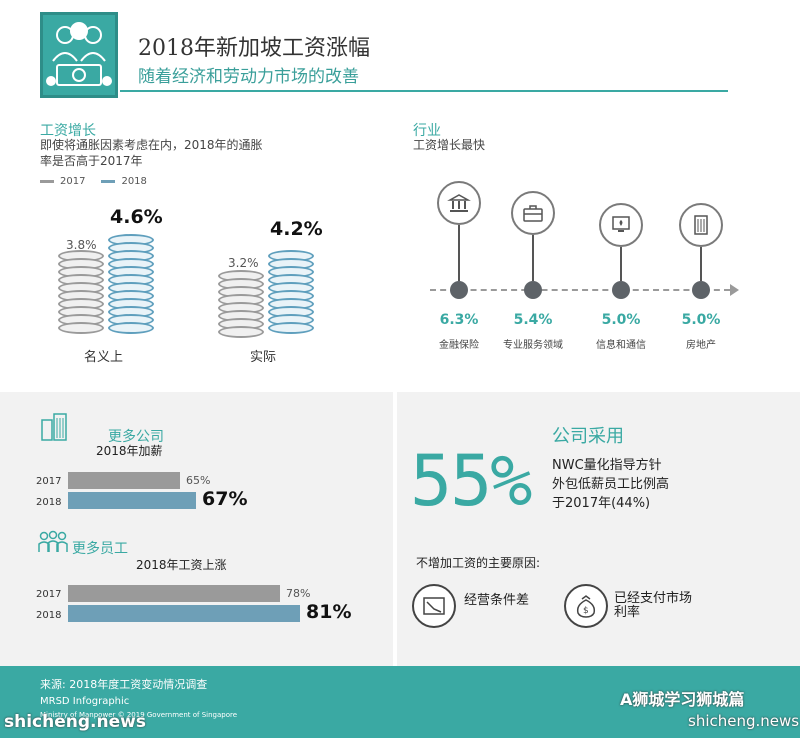 The height and width of the screenshot is (738, 800). What do you see at coordinates (449, 145) in the screenshot?
I see `industry-sub: 工资增长最快` at bounding box center [449, 145].